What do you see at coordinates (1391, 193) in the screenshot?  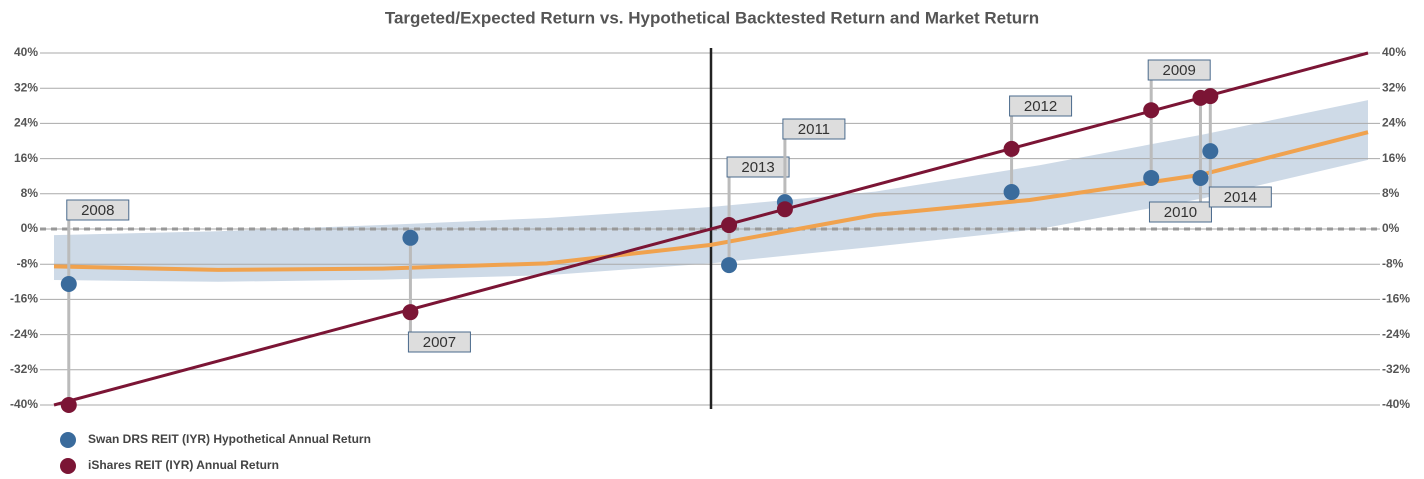 I see `y2-tick-label: 8%` at bounding box center [1391, 193].